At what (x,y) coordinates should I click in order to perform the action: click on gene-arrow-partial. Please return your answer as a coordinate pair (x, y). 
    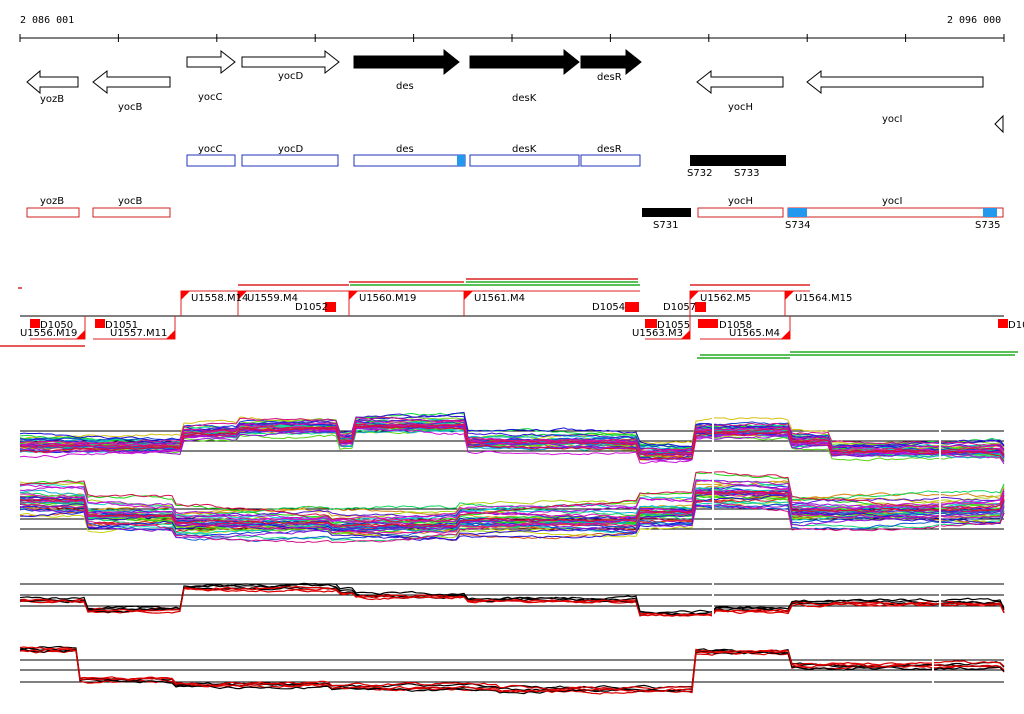
    Looking at the image, I should click on (999, 124).